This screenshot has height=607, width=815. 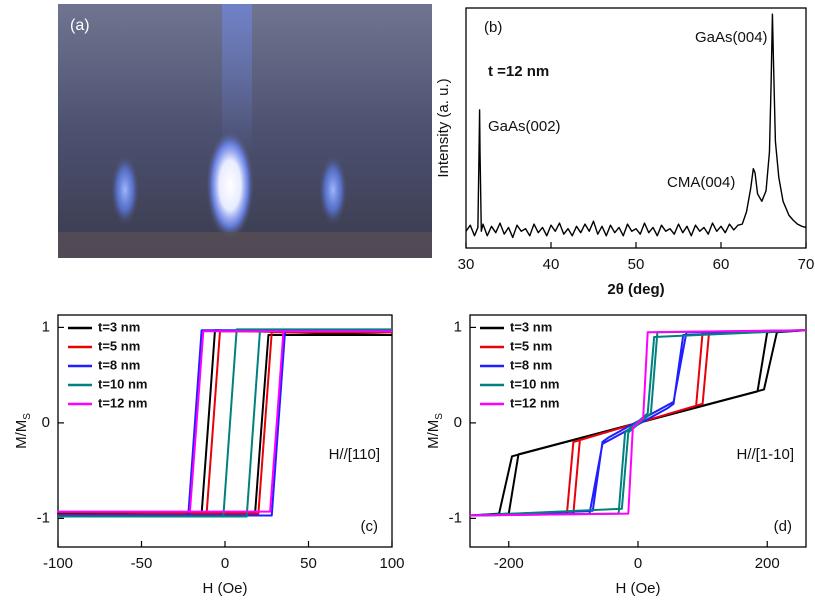 I want to click on image-streak, so click(x=237, y=79).